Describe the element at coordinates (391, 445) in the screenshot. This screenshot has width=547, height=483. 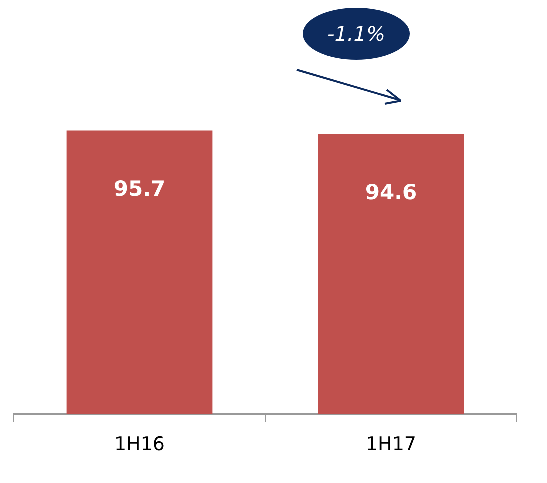
I see `x-tick-label: 1H17` at that location.